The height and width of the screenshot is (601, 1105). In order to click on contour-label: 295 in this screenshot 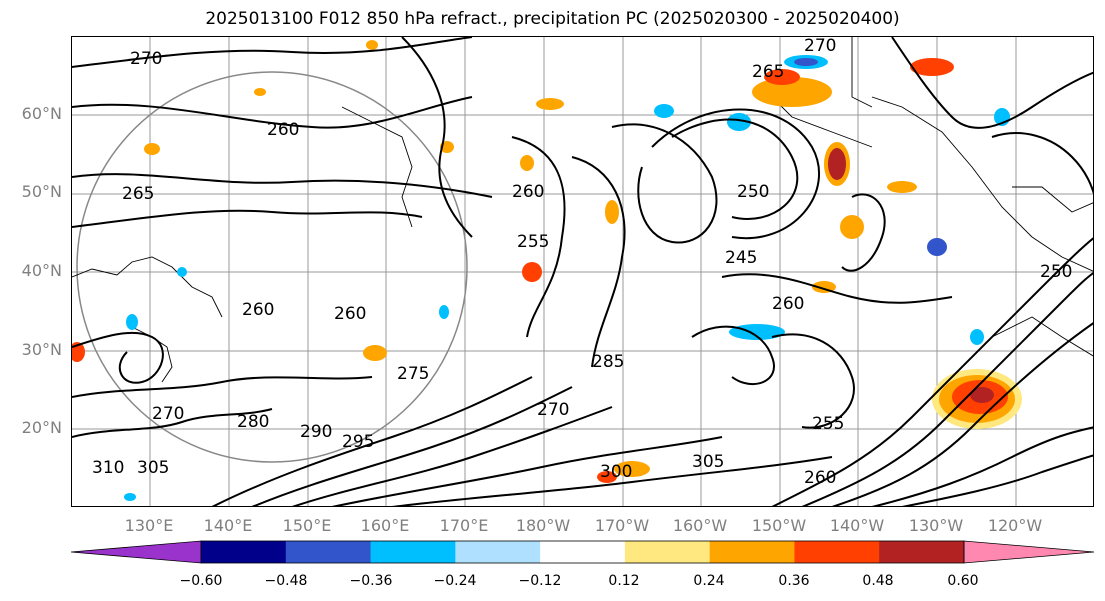, I will do `click(358, 442)`.